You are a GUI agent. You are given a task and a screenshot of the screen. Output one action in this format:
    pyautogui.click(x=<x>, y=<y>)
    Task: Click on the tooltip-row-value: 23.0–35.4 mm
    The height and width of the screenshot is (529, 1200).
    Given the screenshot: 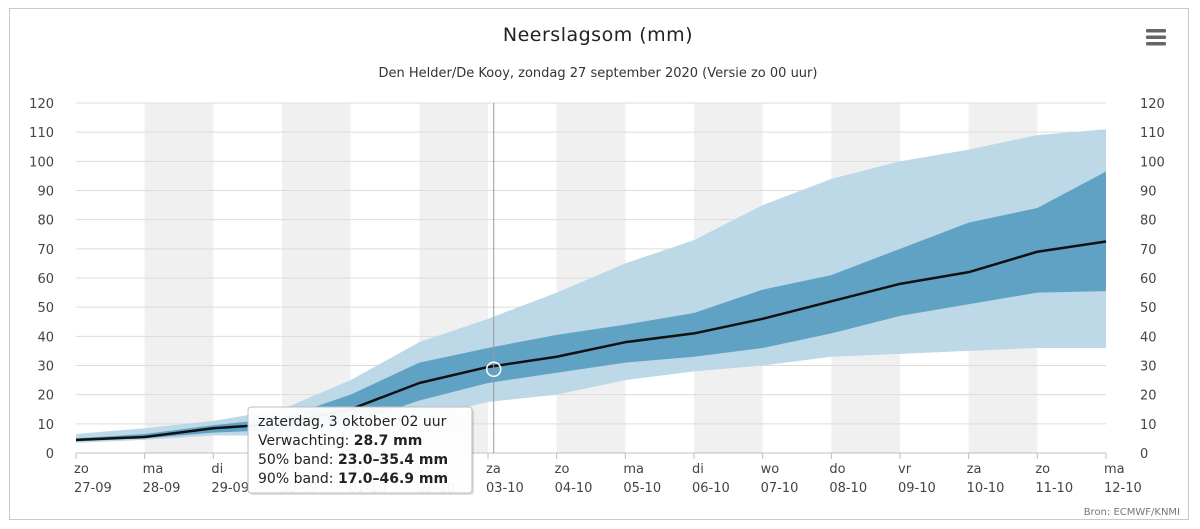 What is the action you would take?
    pyautogui.click(x=393, y=460)
    